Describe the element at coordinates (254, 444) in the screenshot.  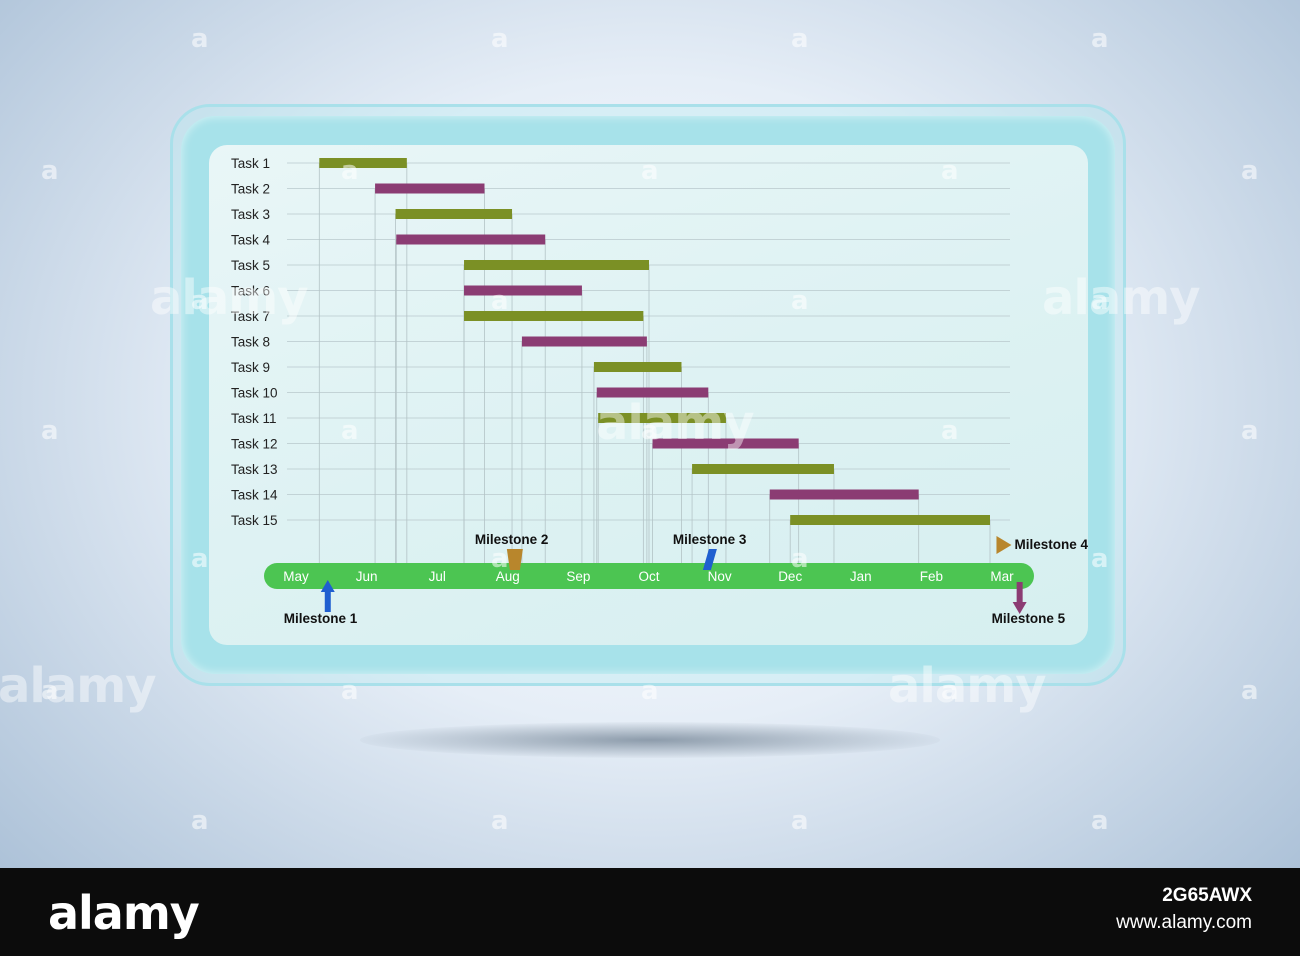
I see `task-label: Task 12` at that location.